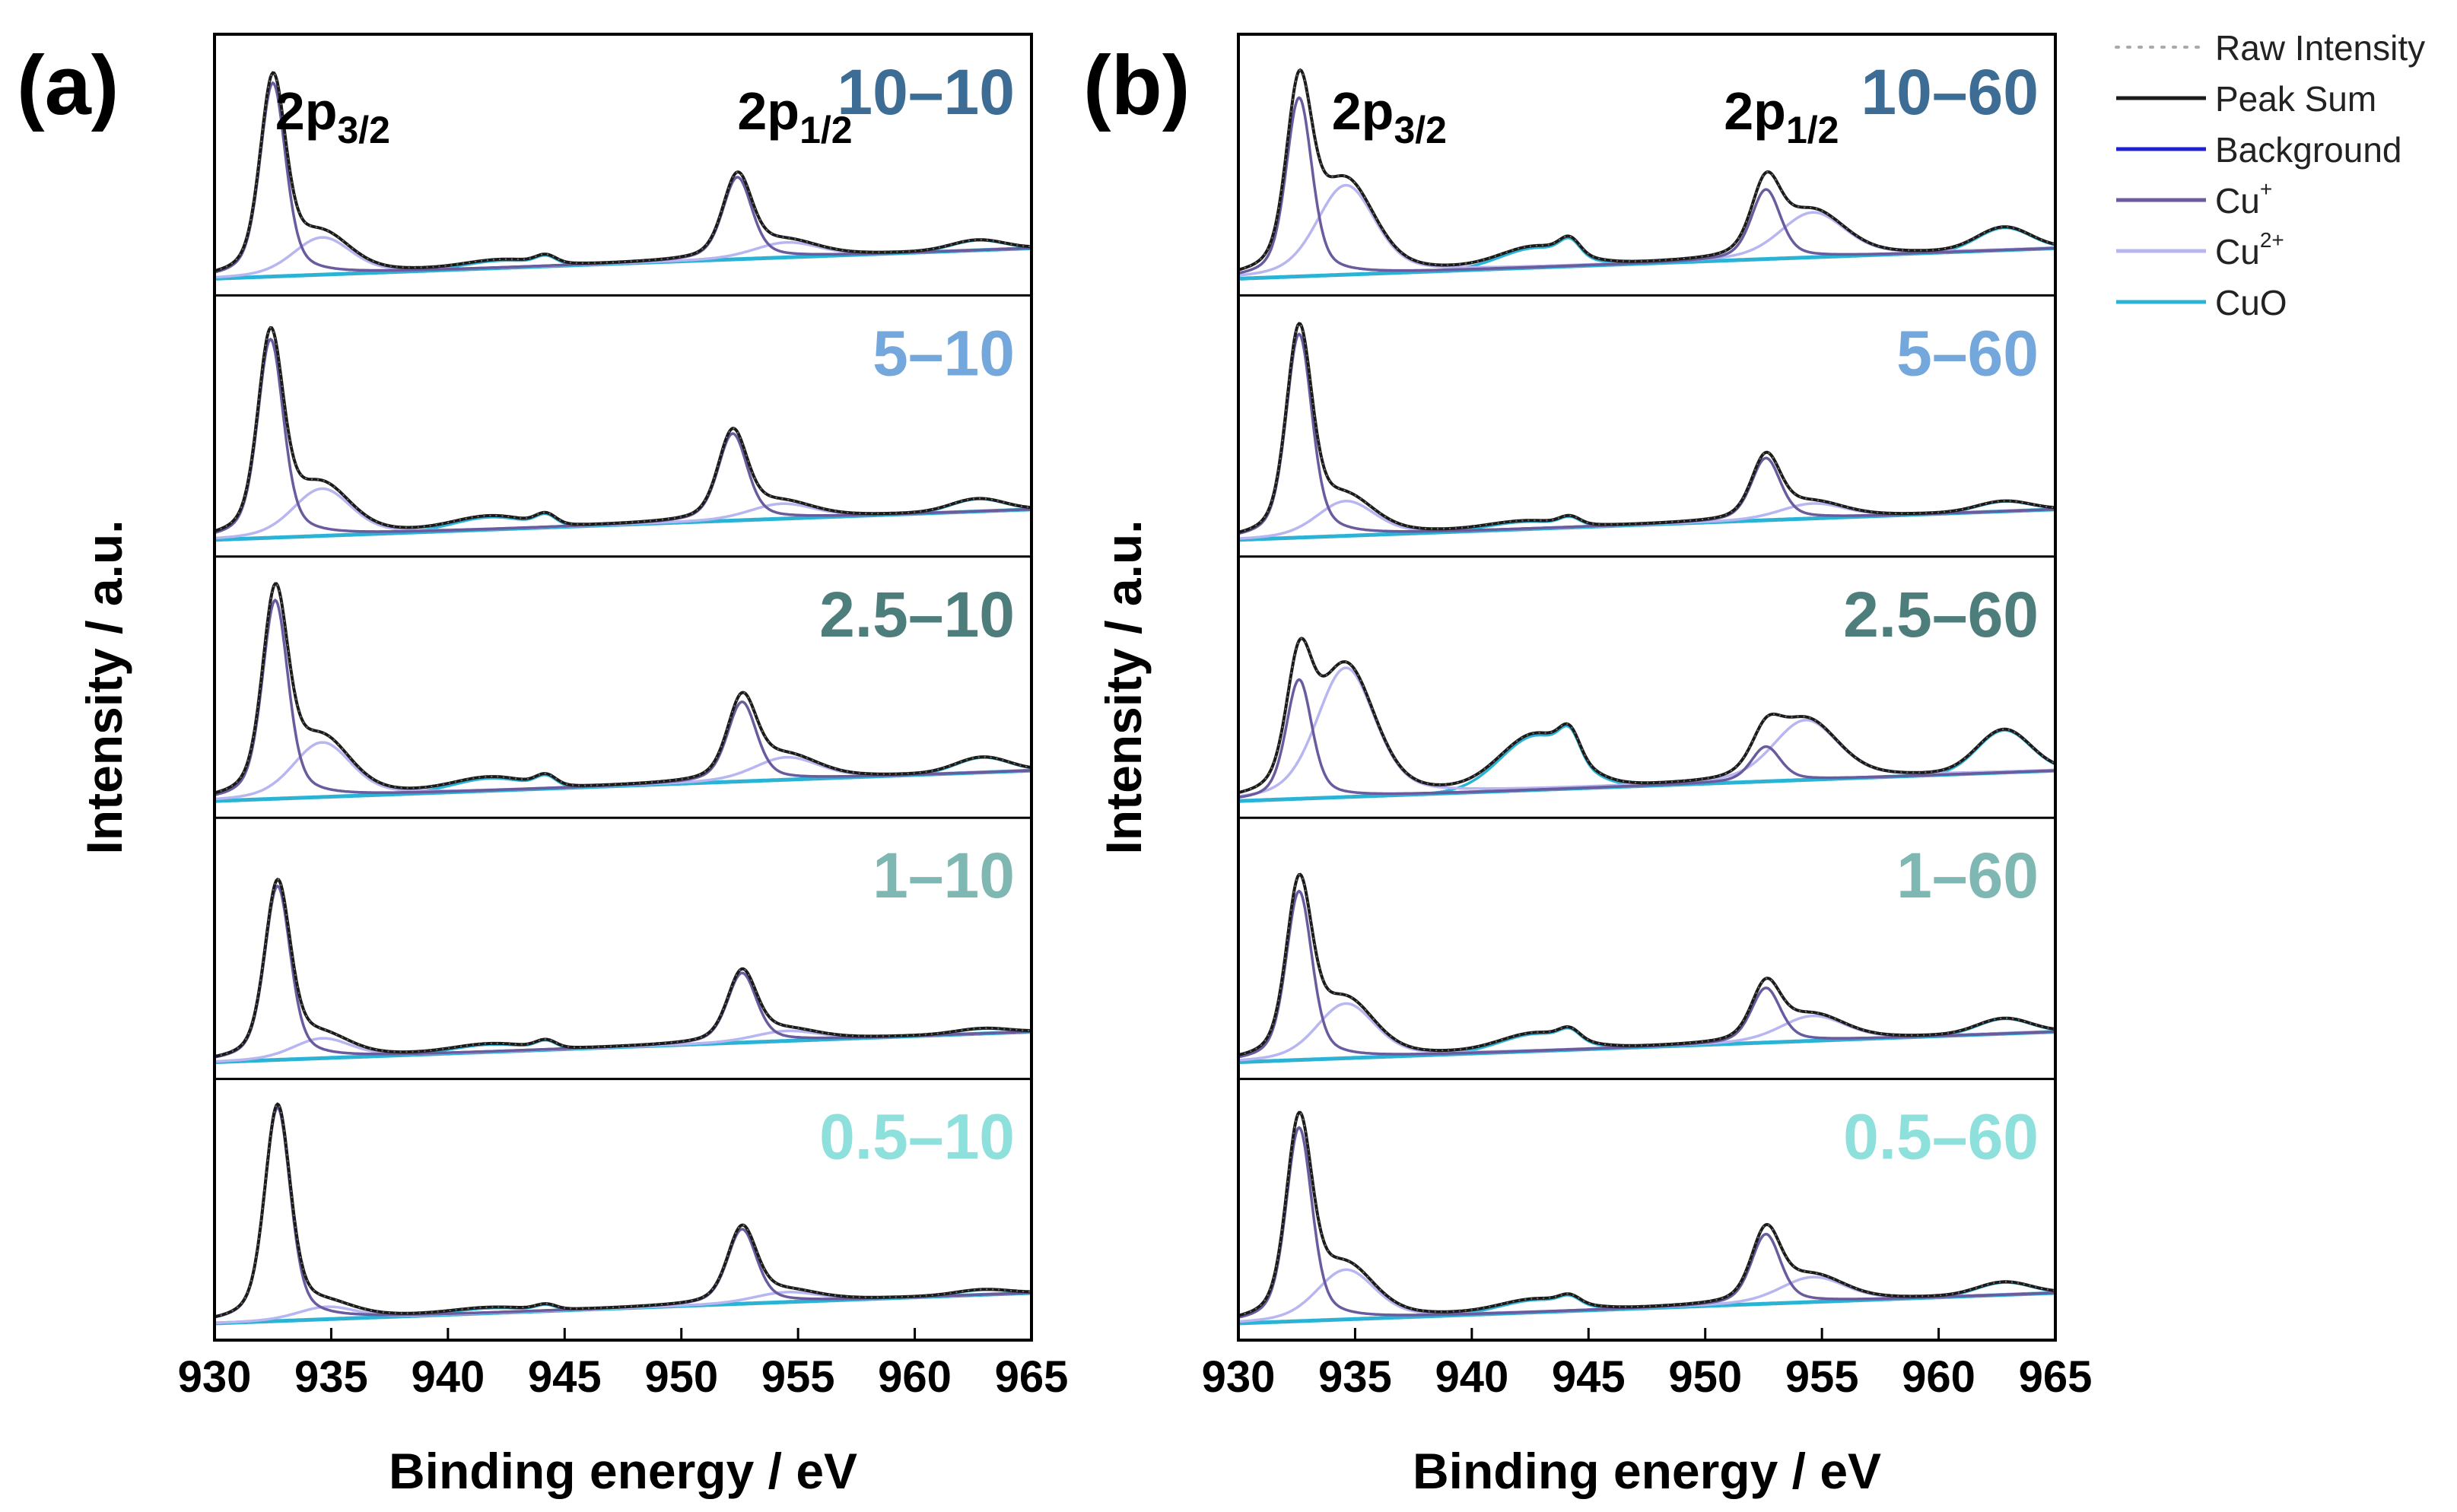  I want to click on panel-label: (a), so click(68, 85).